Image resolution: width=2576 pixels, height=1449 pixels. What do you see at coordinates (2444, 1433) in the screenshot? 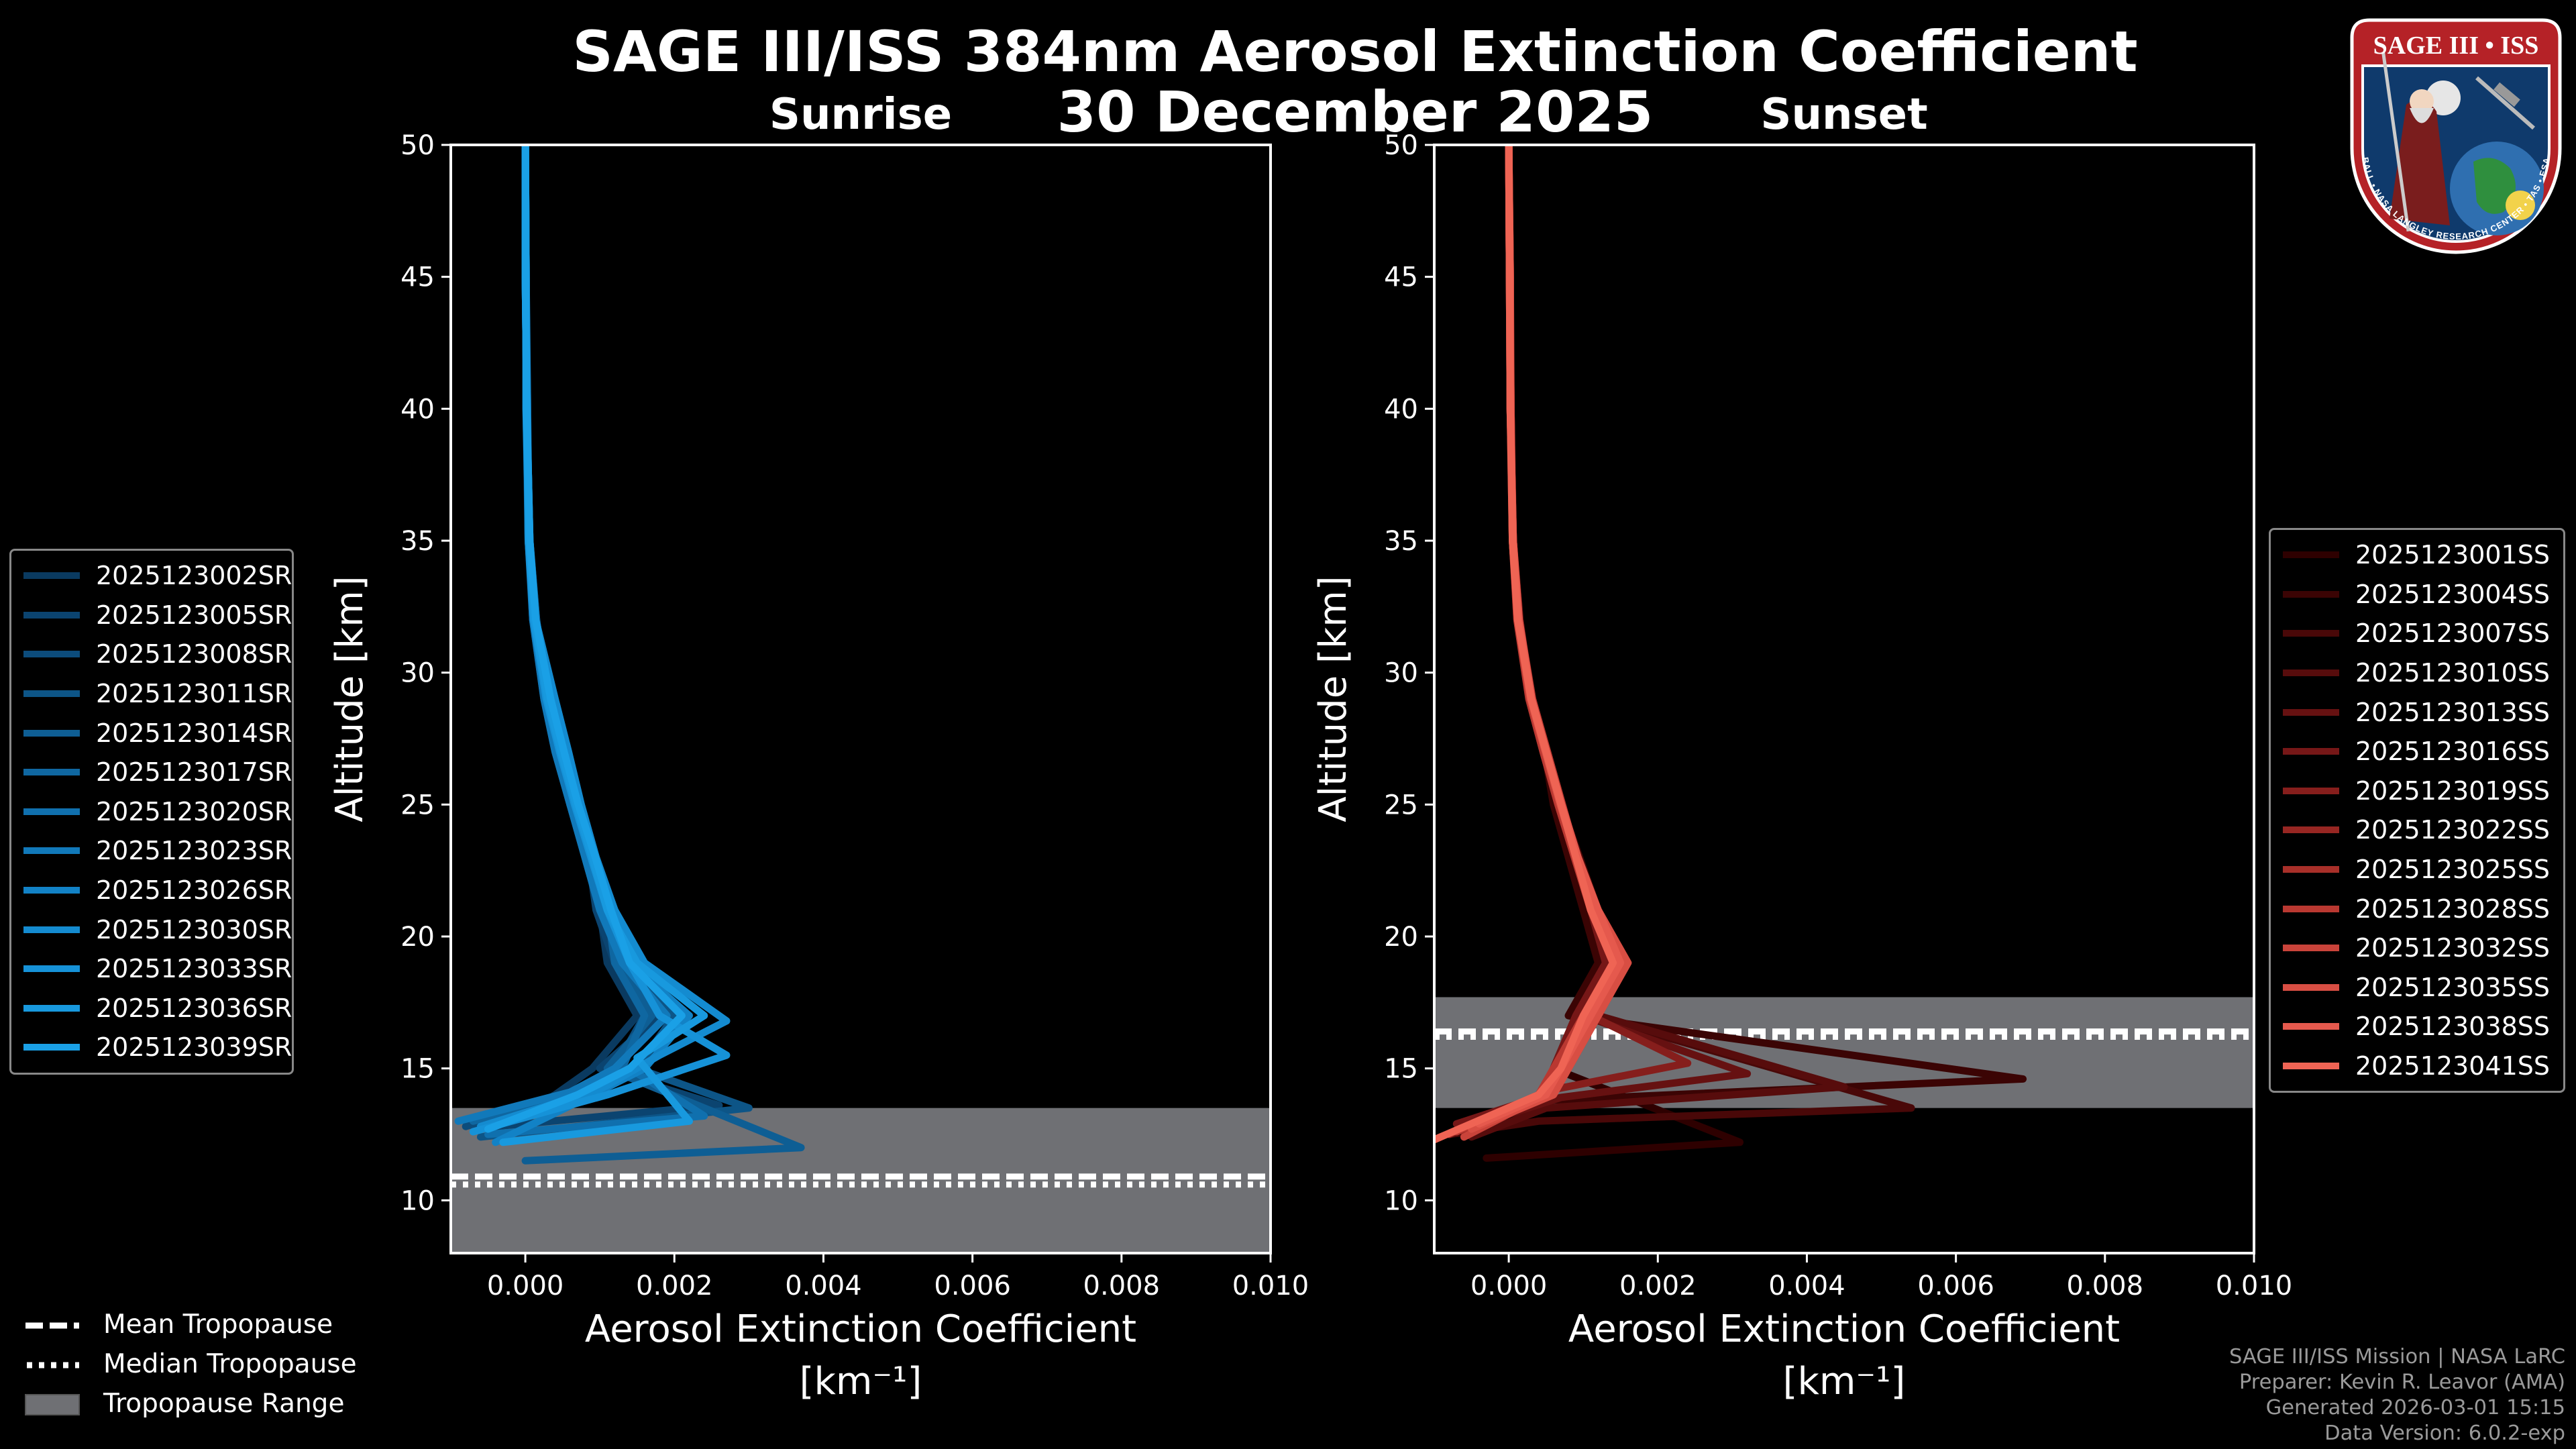
I see `credits-version: Data Version: 6.0.2-exp` at bounding box center [2444, 1433].